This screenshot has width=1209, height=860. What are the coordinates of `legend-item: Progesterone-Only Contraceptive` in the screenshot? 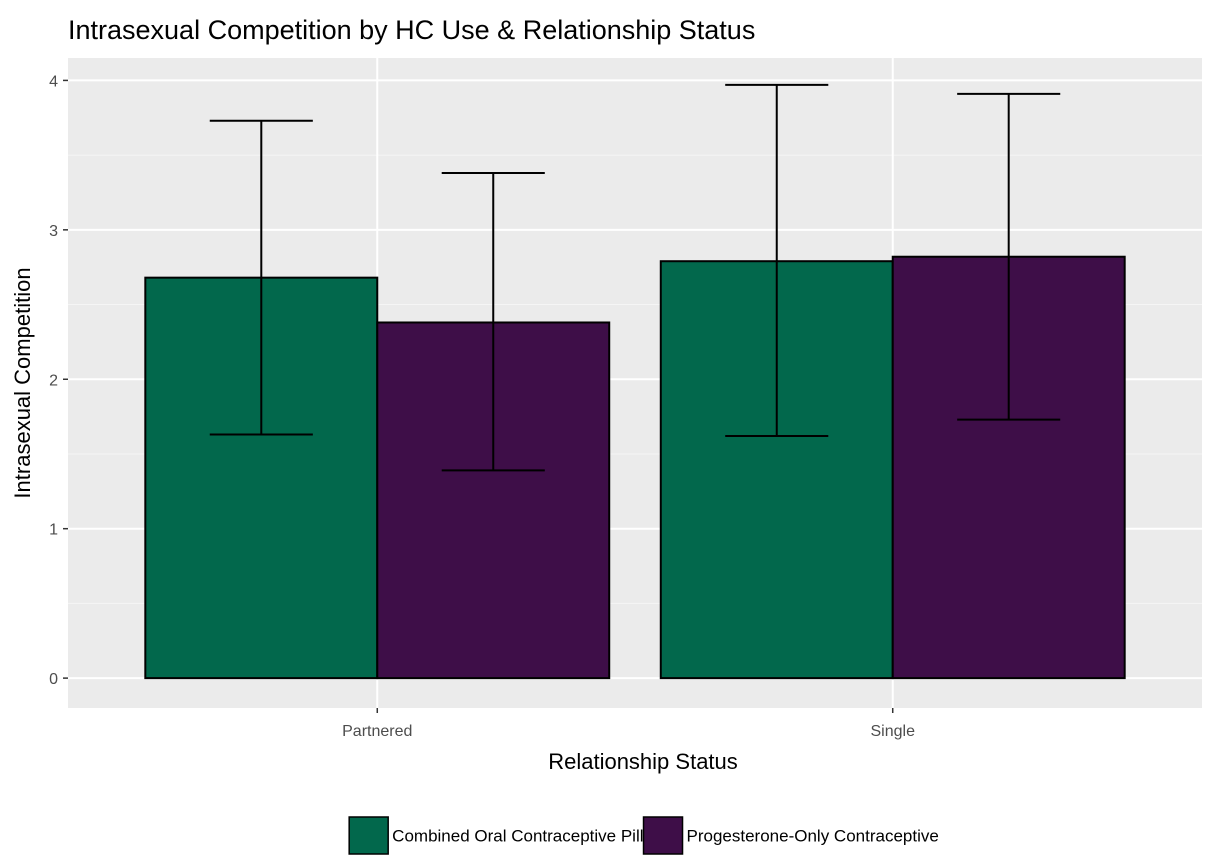 It's located at (790, 835).